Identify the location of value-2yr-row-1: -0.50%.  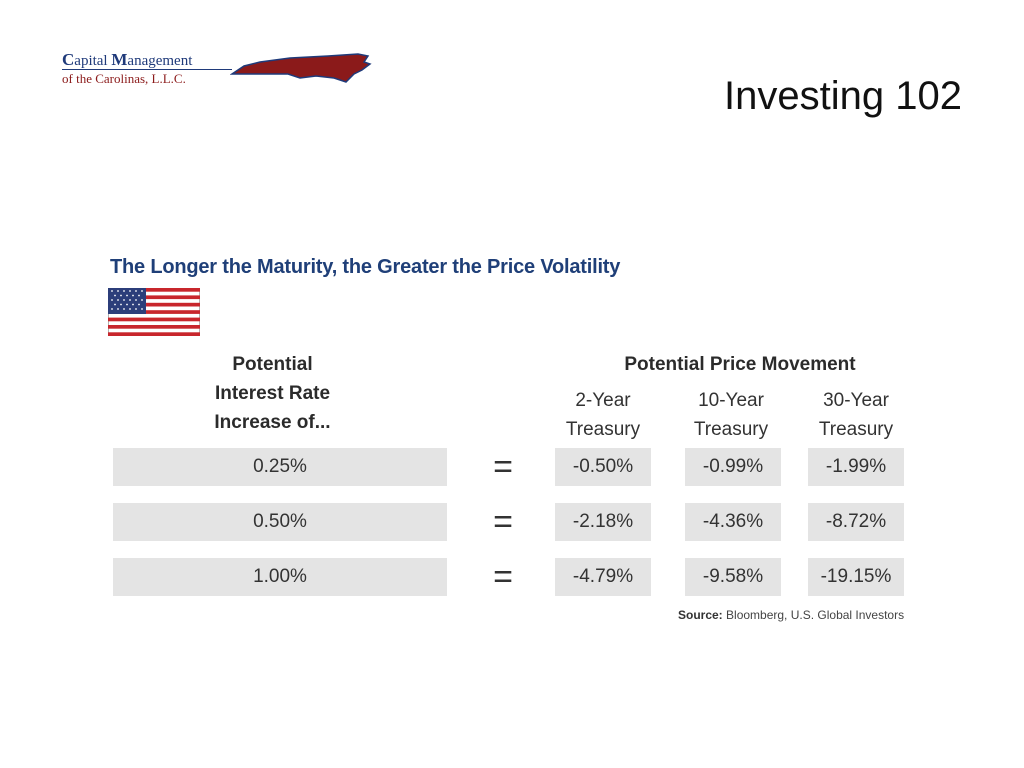
(603, 467).